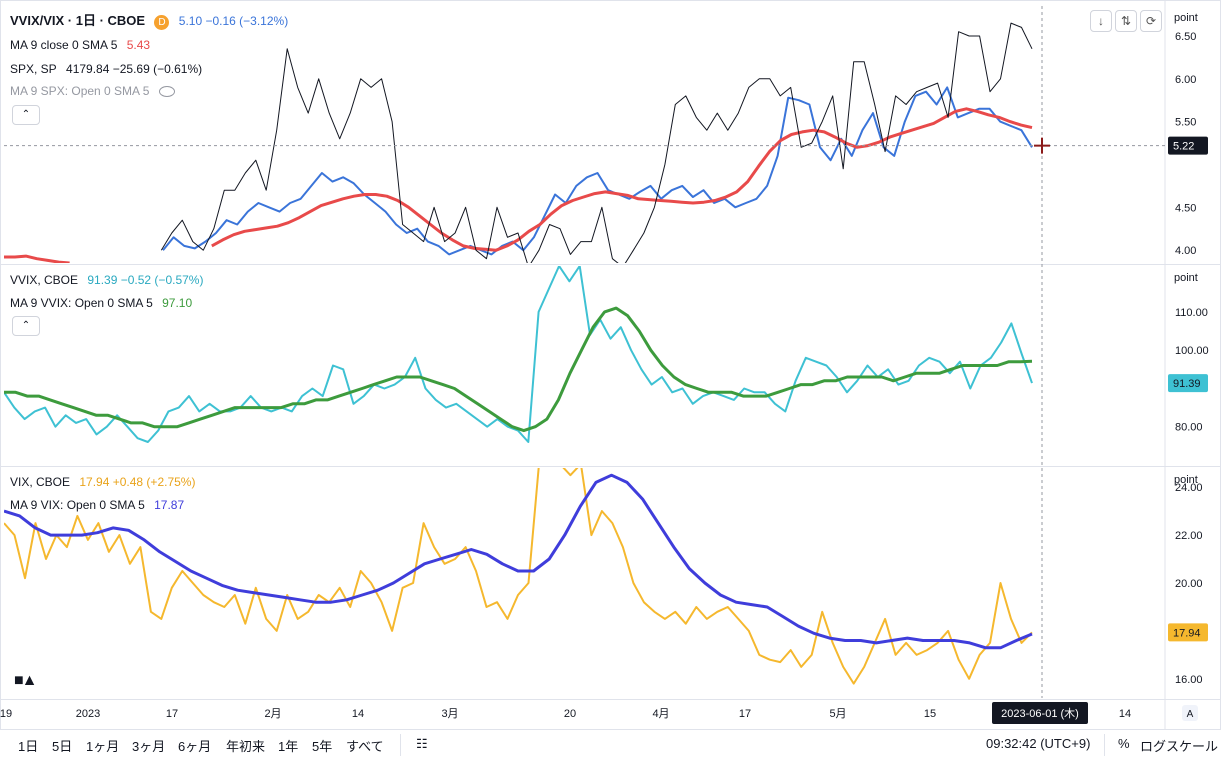 This screenshot has width=1221, height=765. Describe the element at coordinates (930, 714) in the screenshot. I see `x-tick-label: 15` at that location.